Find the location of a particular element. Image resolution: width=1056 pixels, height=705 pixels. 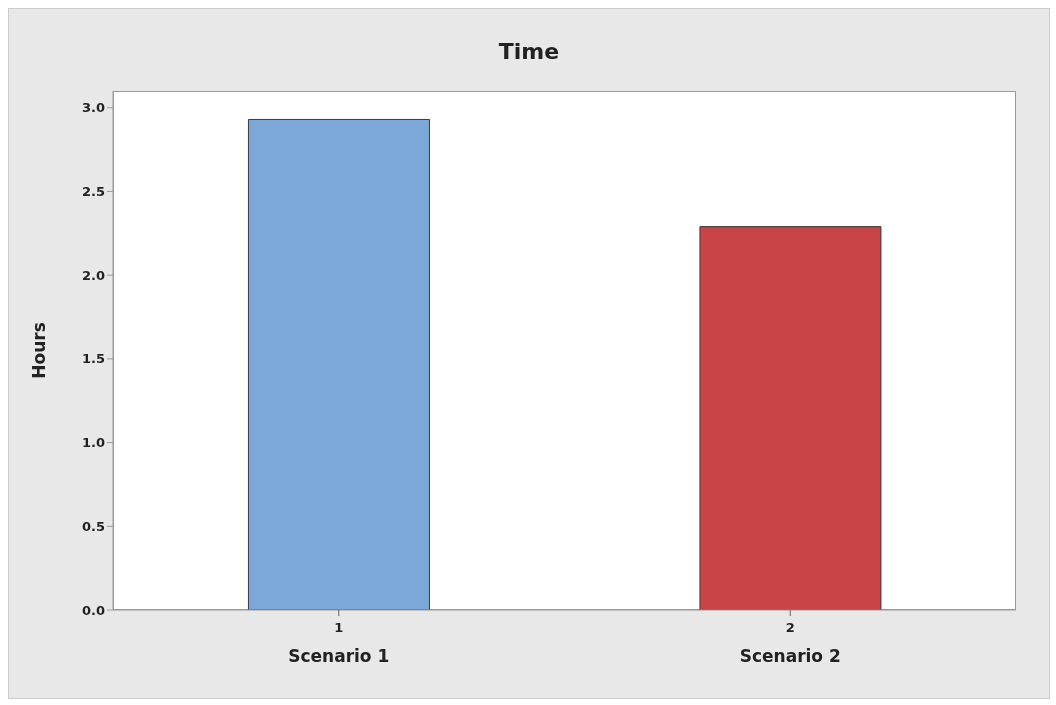

y-axis-title: Hours is located at coordinates (39, 350).